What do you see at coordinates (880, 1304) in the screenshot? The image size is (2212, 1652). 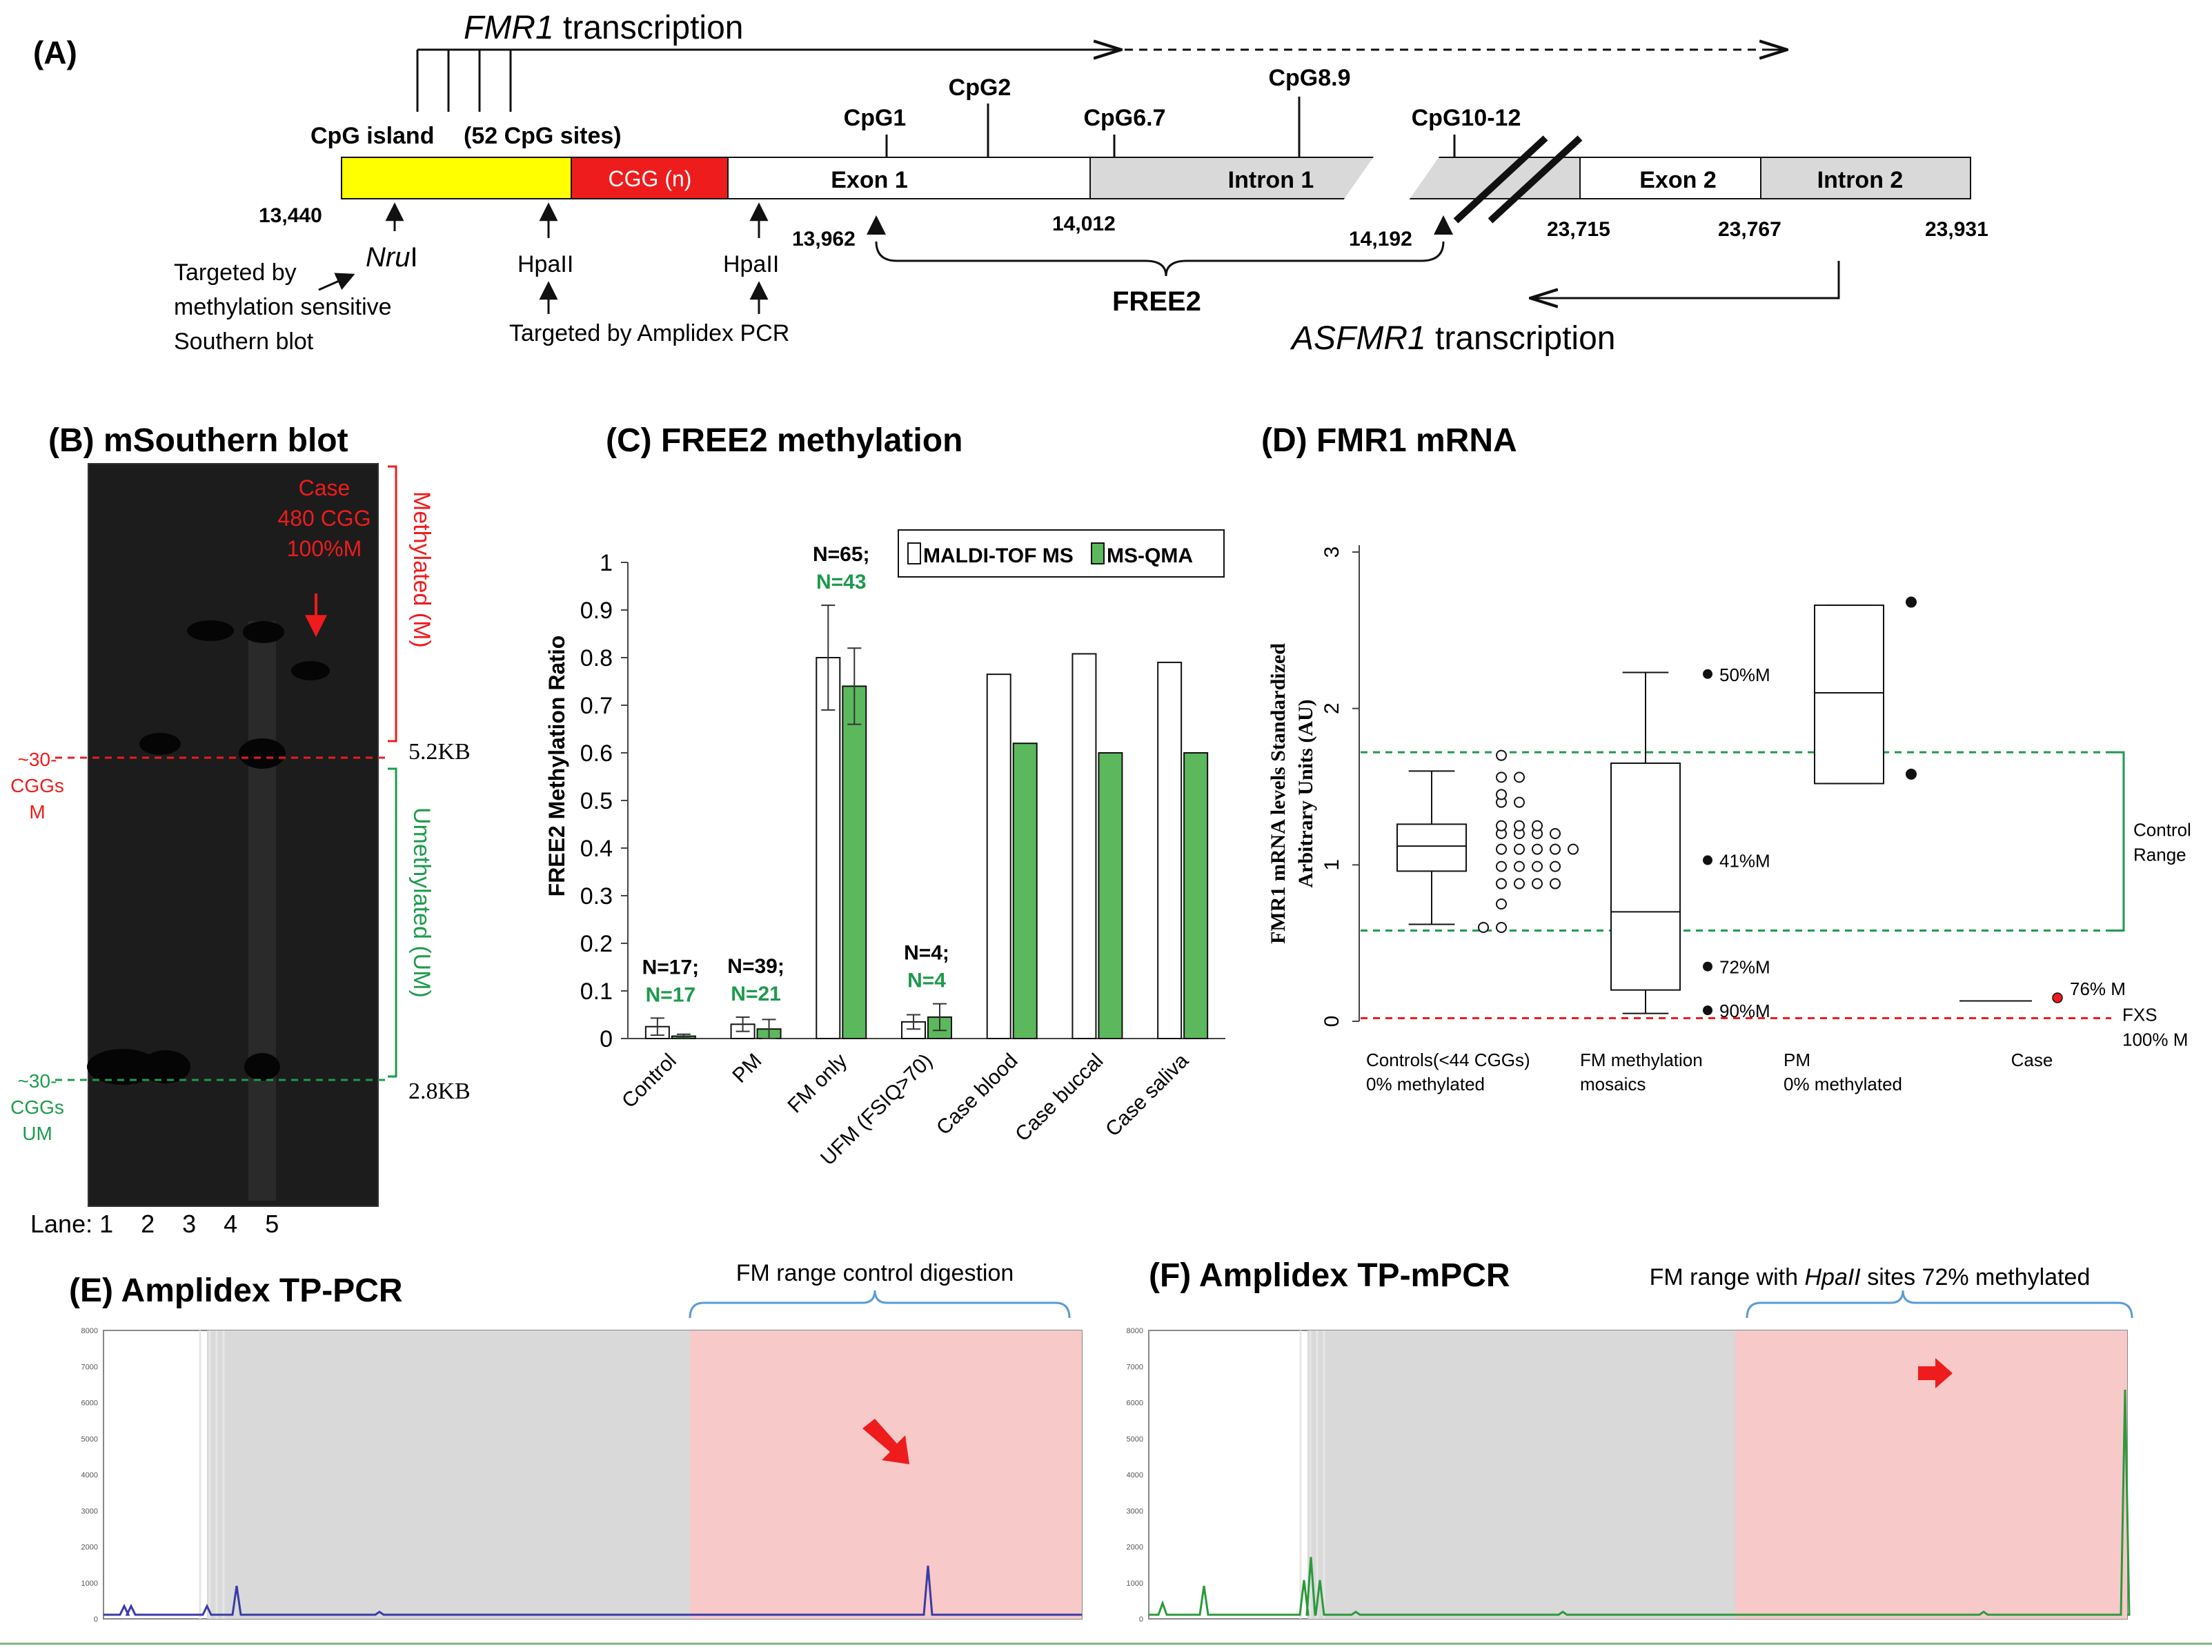 I see `e-range-brace` at bounding box center [880, 1304].